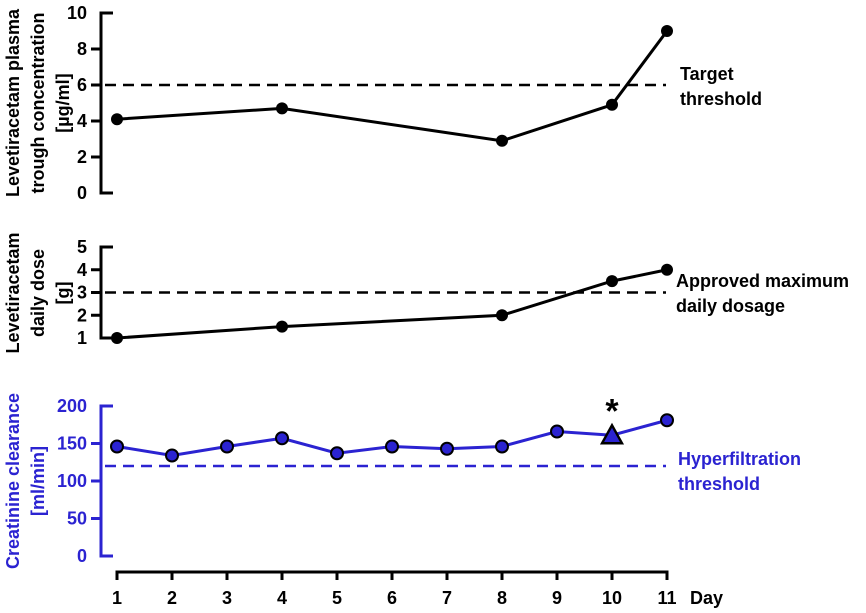  What do you see at coordinates (72, 481) in the screenshot?
I see `y-tick-label-creatinine-clearance: 100` at bounding box center [72, 481].